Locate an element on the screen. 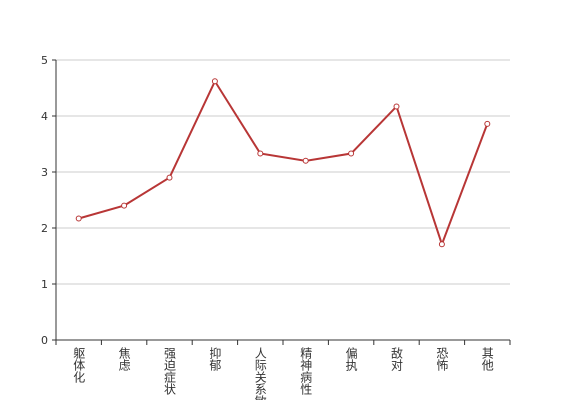 Image resolution: width=567 pixels, height=400 pixels. x-tick-label: 偏执 is located at coordinates (351, 359).